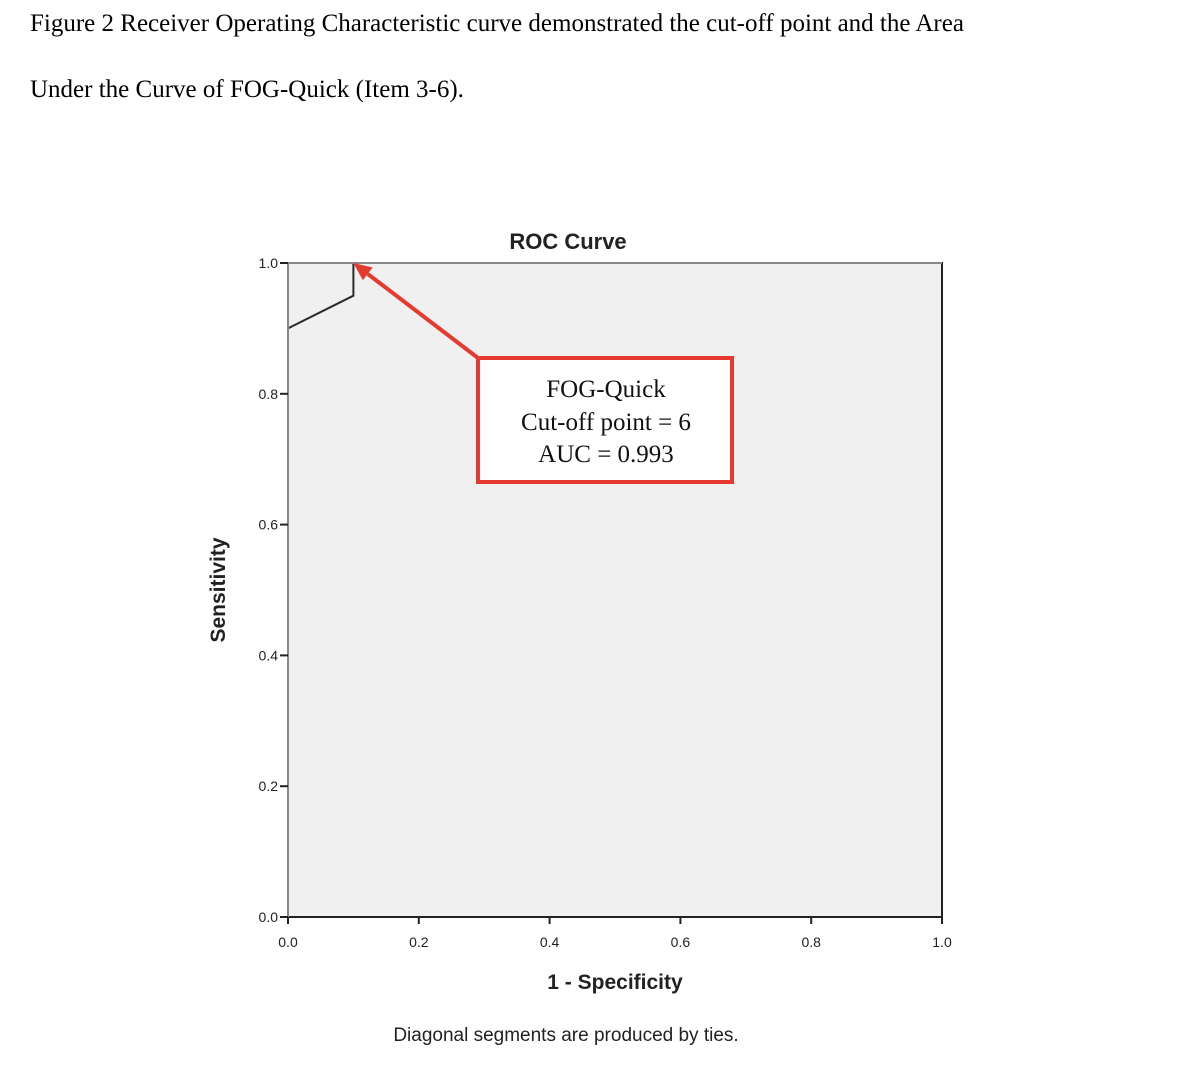 This screenshot has width=1190, height=1084. I want to click on y-tick-label: 0.6, so click(269, 525).